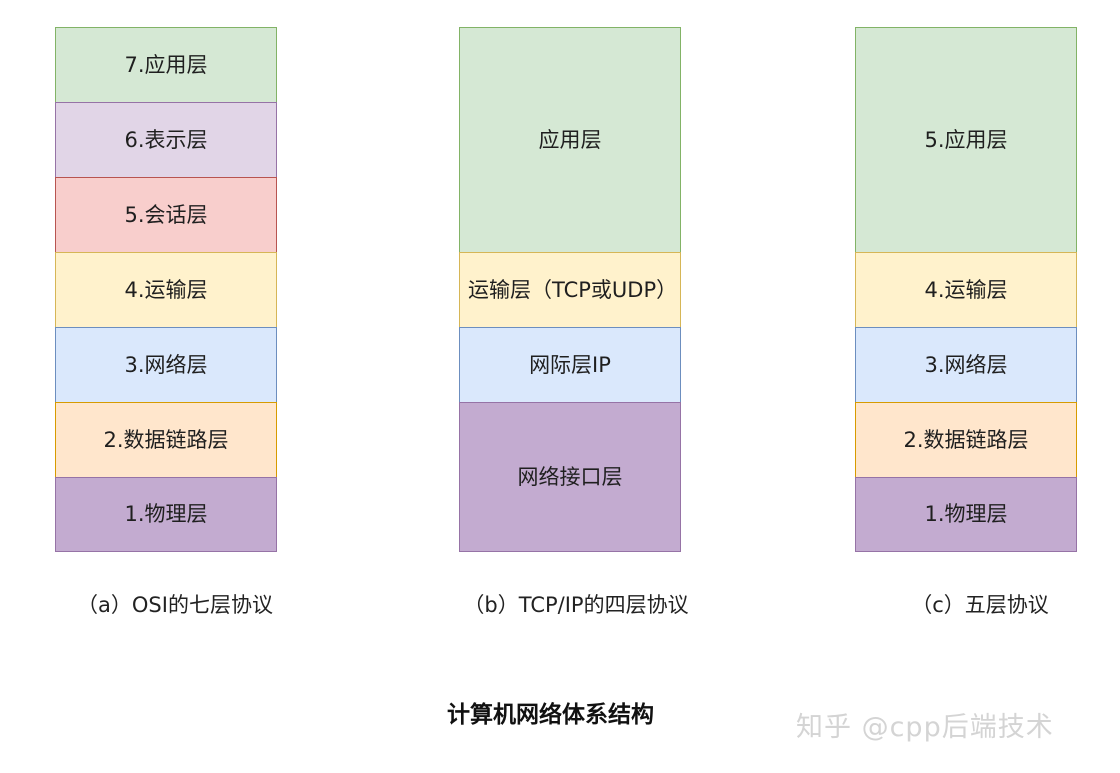  Describe the element at coordinates (570, 365) in the screenshot. I see `tcpip-layer-internet: 网际层IP` at that location.